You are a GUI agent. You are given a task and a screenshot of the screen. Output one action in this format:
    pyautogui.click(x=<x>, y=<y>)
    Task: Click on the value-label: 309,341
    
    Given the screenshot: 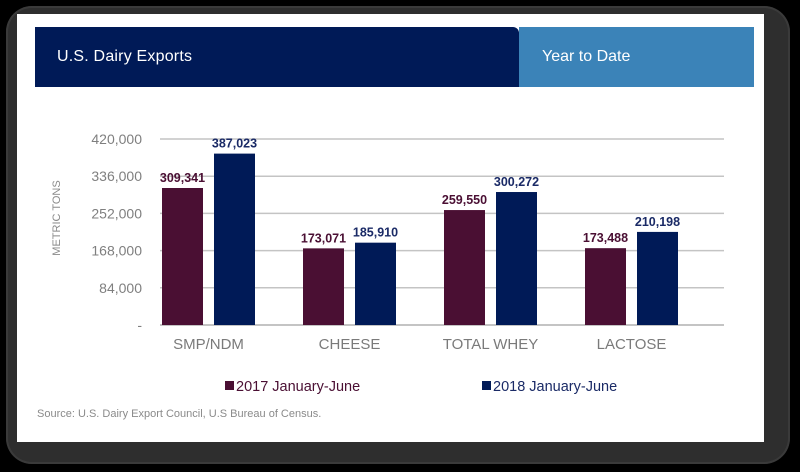 What is the action you would take?
    pyautogui.click(x=182, y=178)
    